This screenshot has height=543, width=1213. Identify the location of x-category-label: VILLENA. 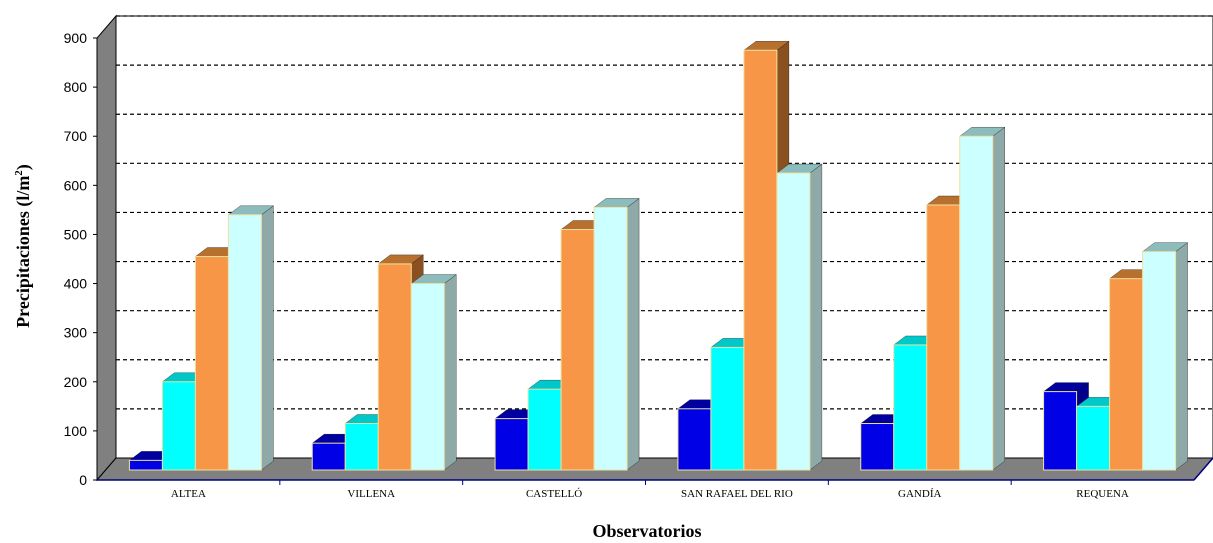
(371, 494).